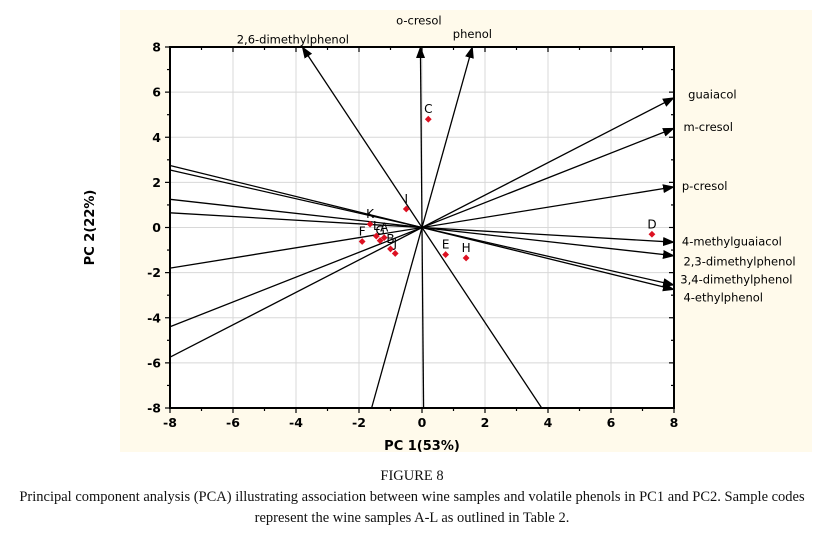 This screenshot has width=824, height=541. Describe the element at coordinates (406, 199) in the screenshot. I see `sample-label-I: I` at that location.